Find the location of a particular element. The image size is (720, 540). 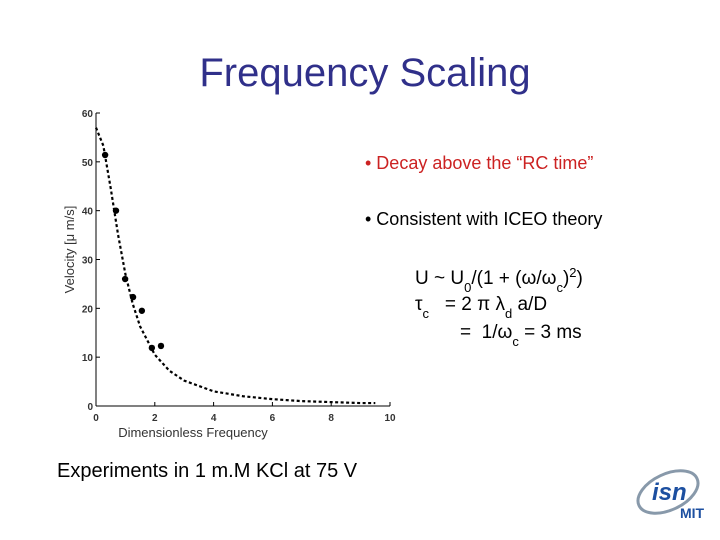

equation: τc = 2 π λd a/D is located at coordinates (481, 307).